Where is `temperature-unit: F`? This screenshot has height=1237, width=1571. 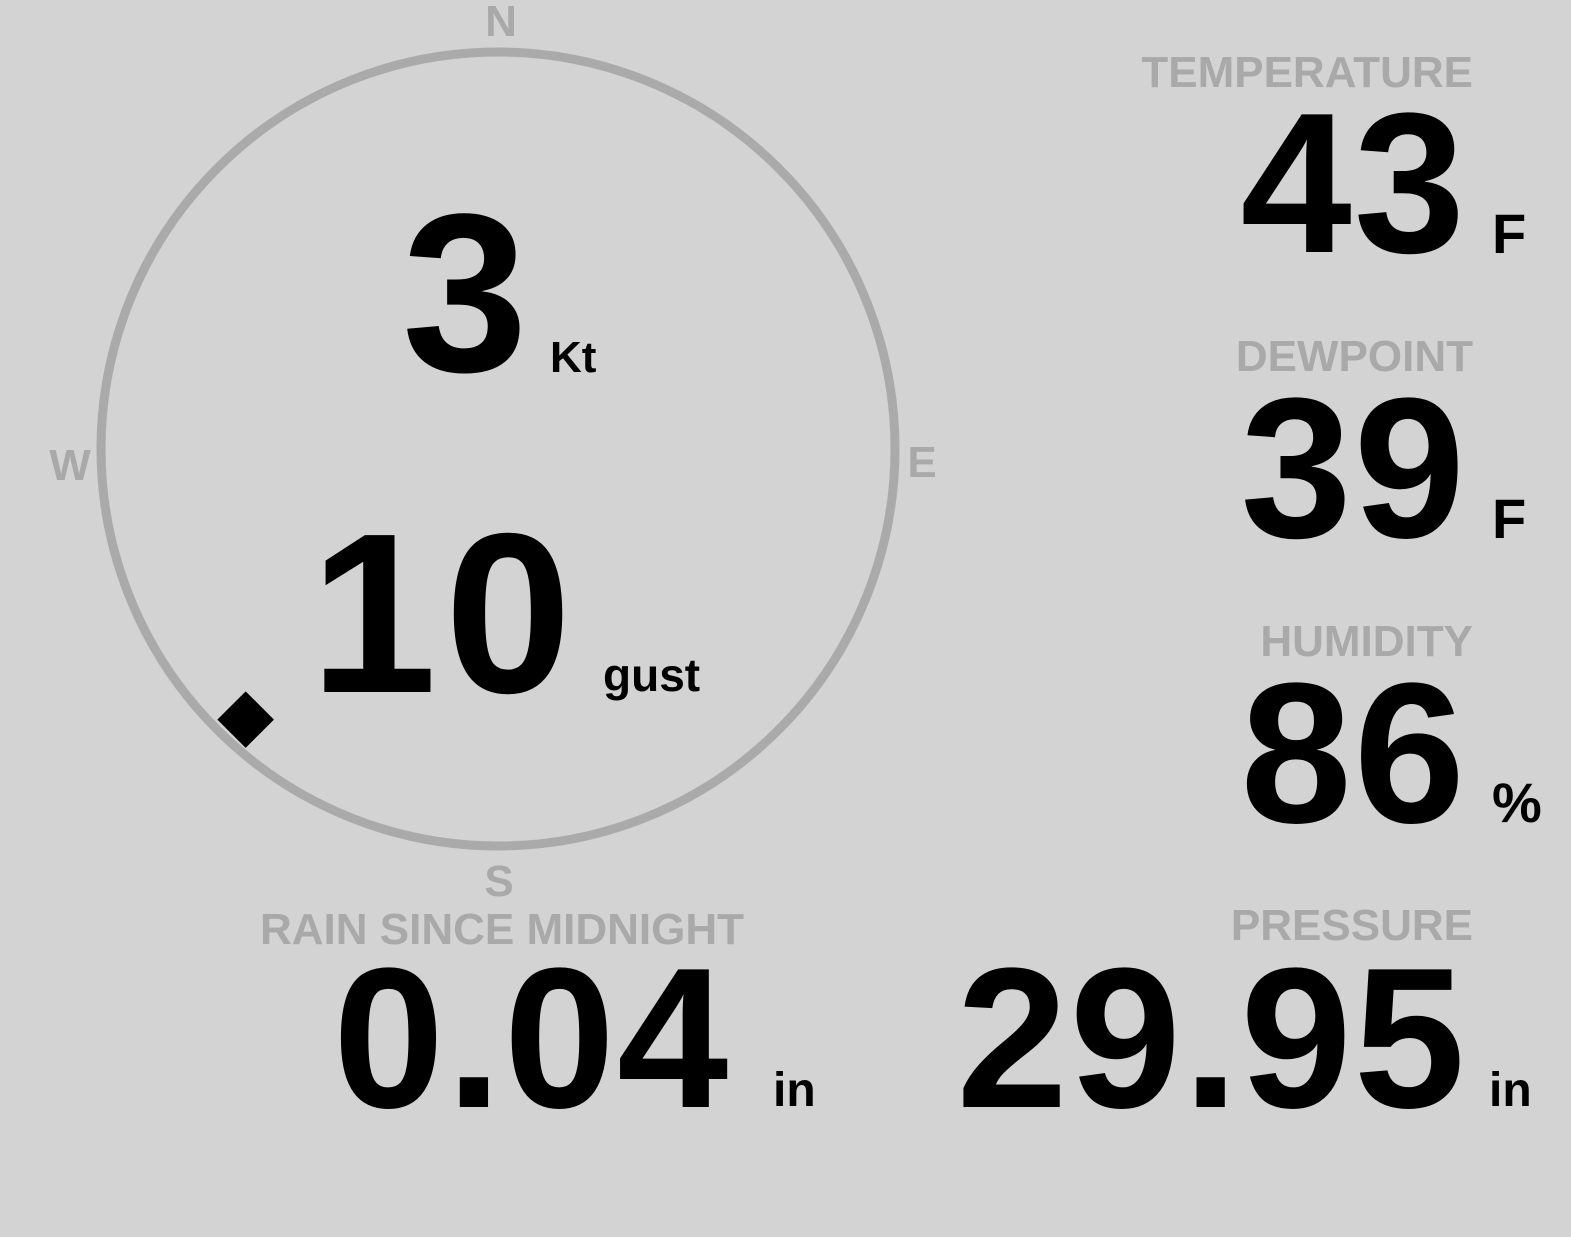
temperature-unit: F is located at coordinates (1509, 233).